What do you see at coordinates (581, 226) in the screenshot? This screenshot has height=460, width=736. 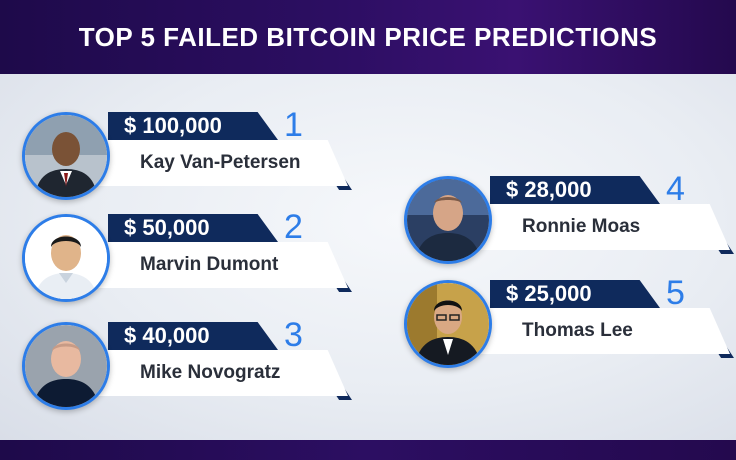 I see `predictor-name: Ronnie Moas` at bounding box center [581, 226].